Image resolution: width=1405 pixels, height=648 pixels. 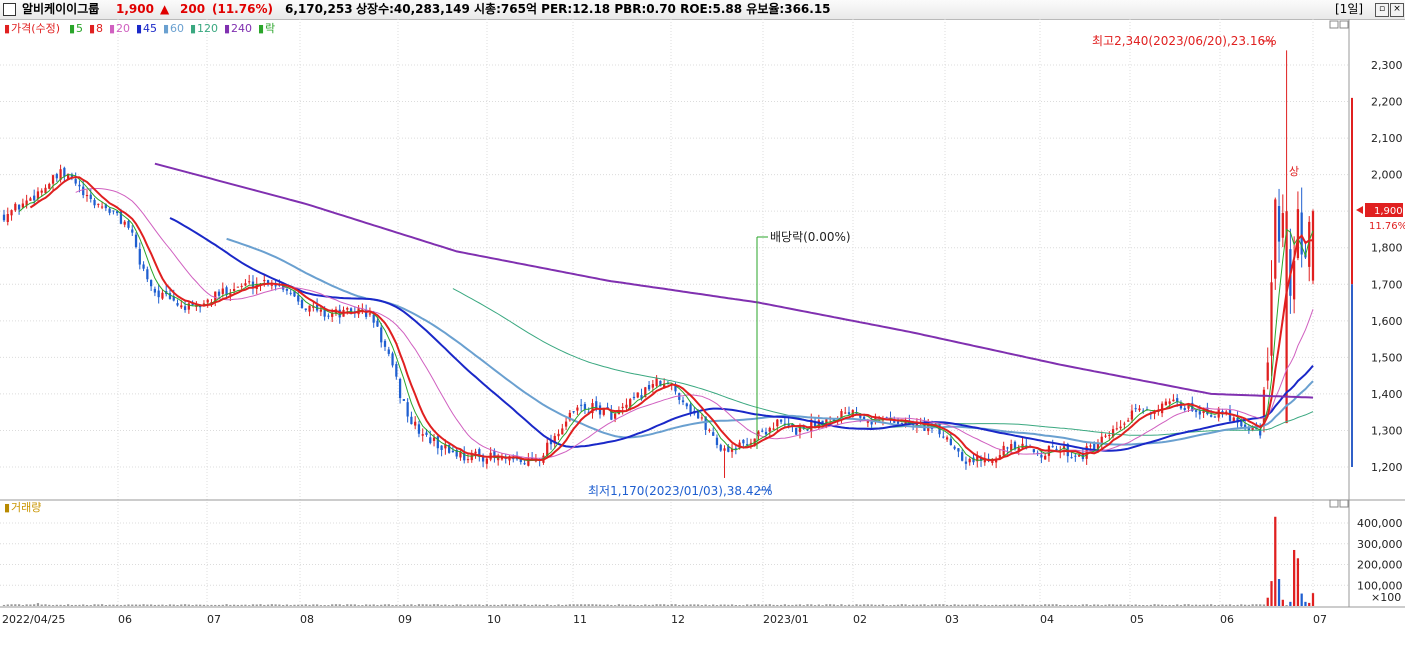 I want to click on maximize-pane-icon, so click(x=1344, y=24).